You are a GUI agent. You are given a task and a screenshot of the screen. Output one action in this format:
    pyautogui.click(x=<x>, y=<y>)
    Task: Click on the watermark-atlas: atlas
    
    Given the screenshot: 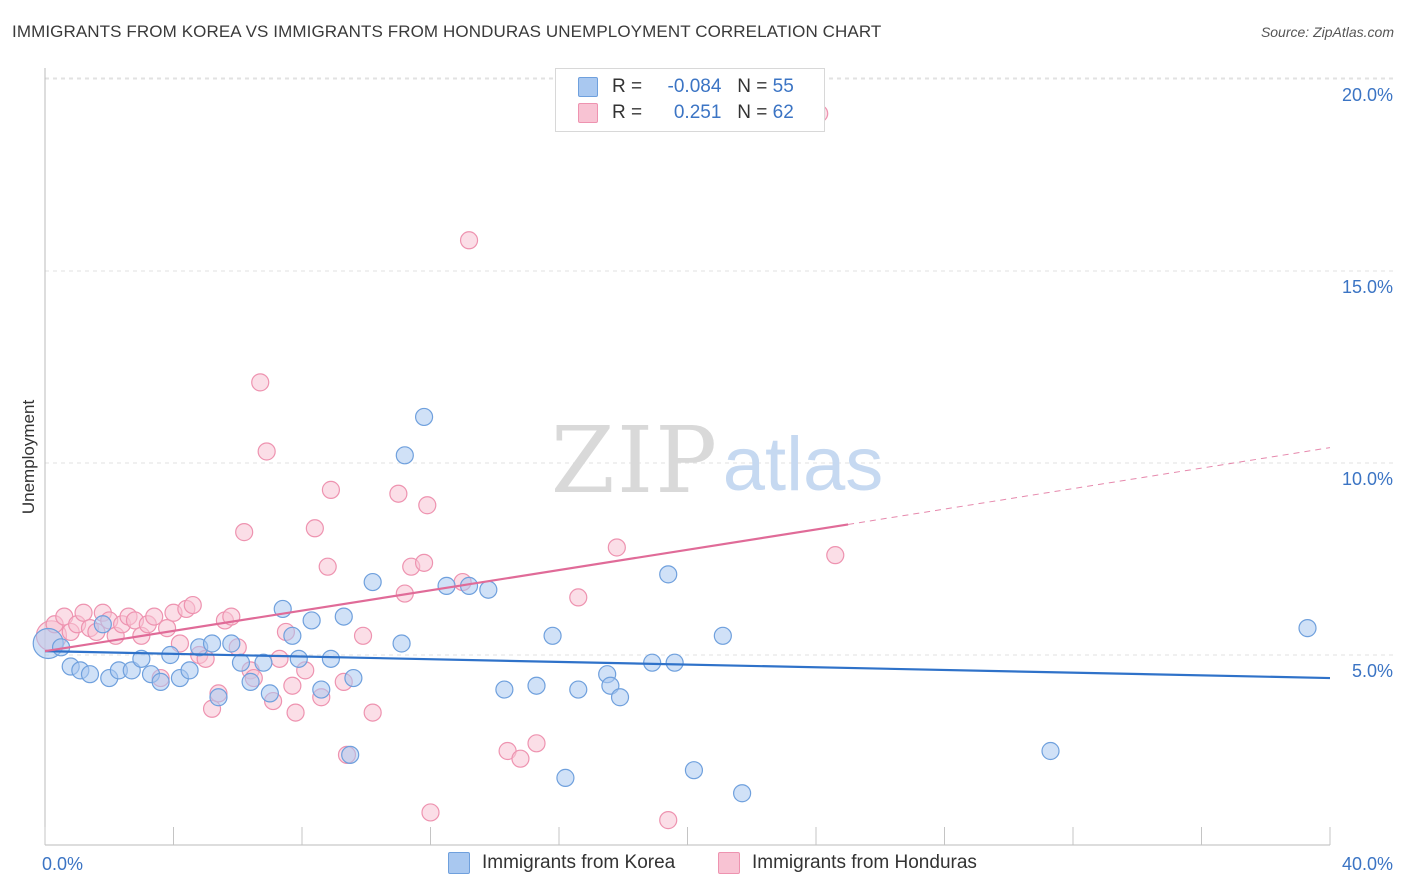 What is the action you would take?
    pyautogui.click(x=803, y=464)
    